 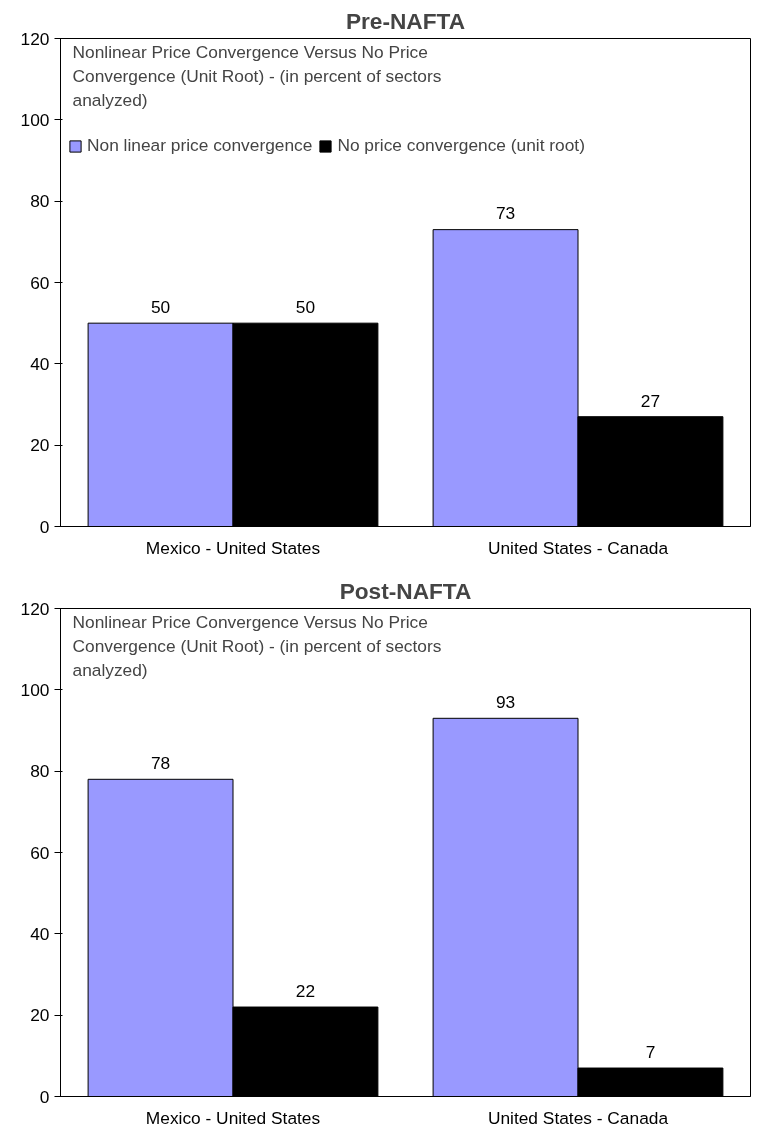 I want to click on legend-label: No price convergence (unit root), so click(x=461, y=145).